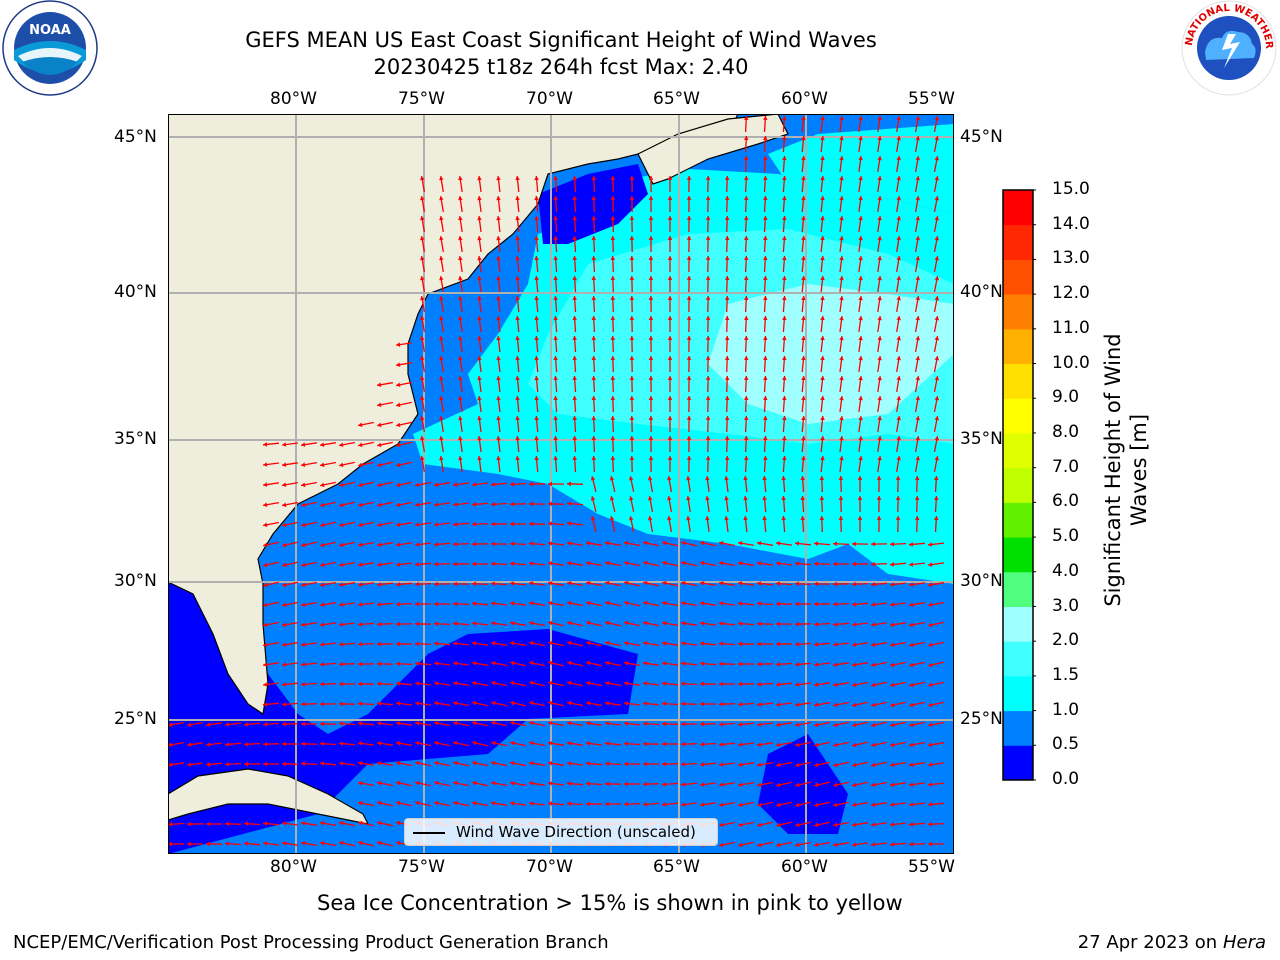 The width and height of the screenshot is (1280, 960). I want to click on lon-label-bottom-70w: 70°W, so click(549, 867).